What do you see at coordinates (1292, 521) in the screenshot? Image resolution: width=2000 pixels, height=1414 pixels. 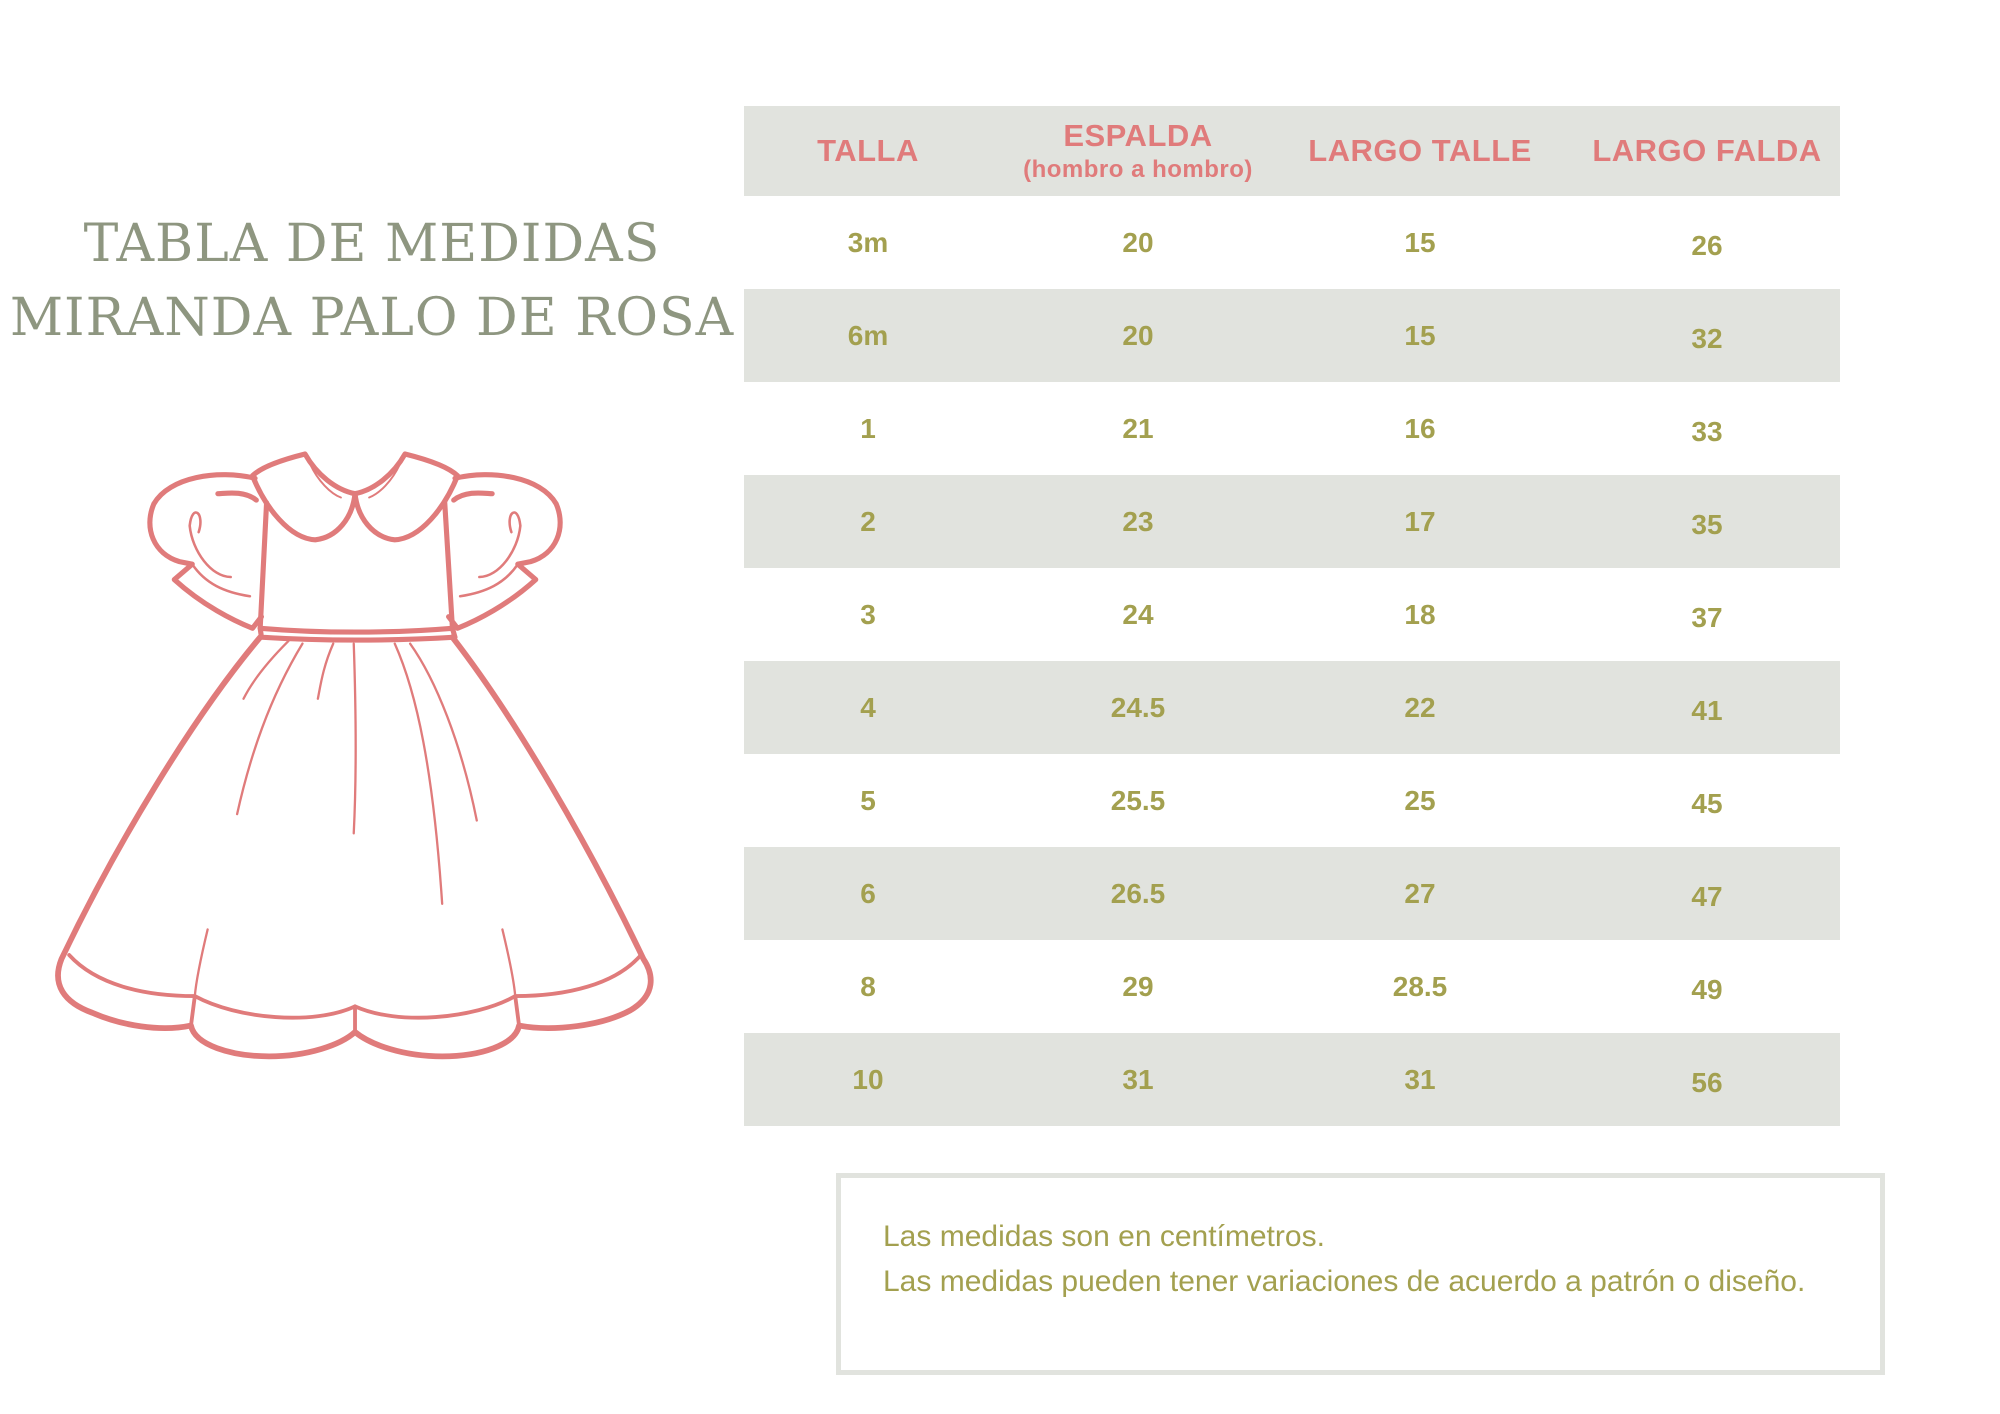 I see `table-row: 2 23 17 35` at bounding box center [1292, 521].